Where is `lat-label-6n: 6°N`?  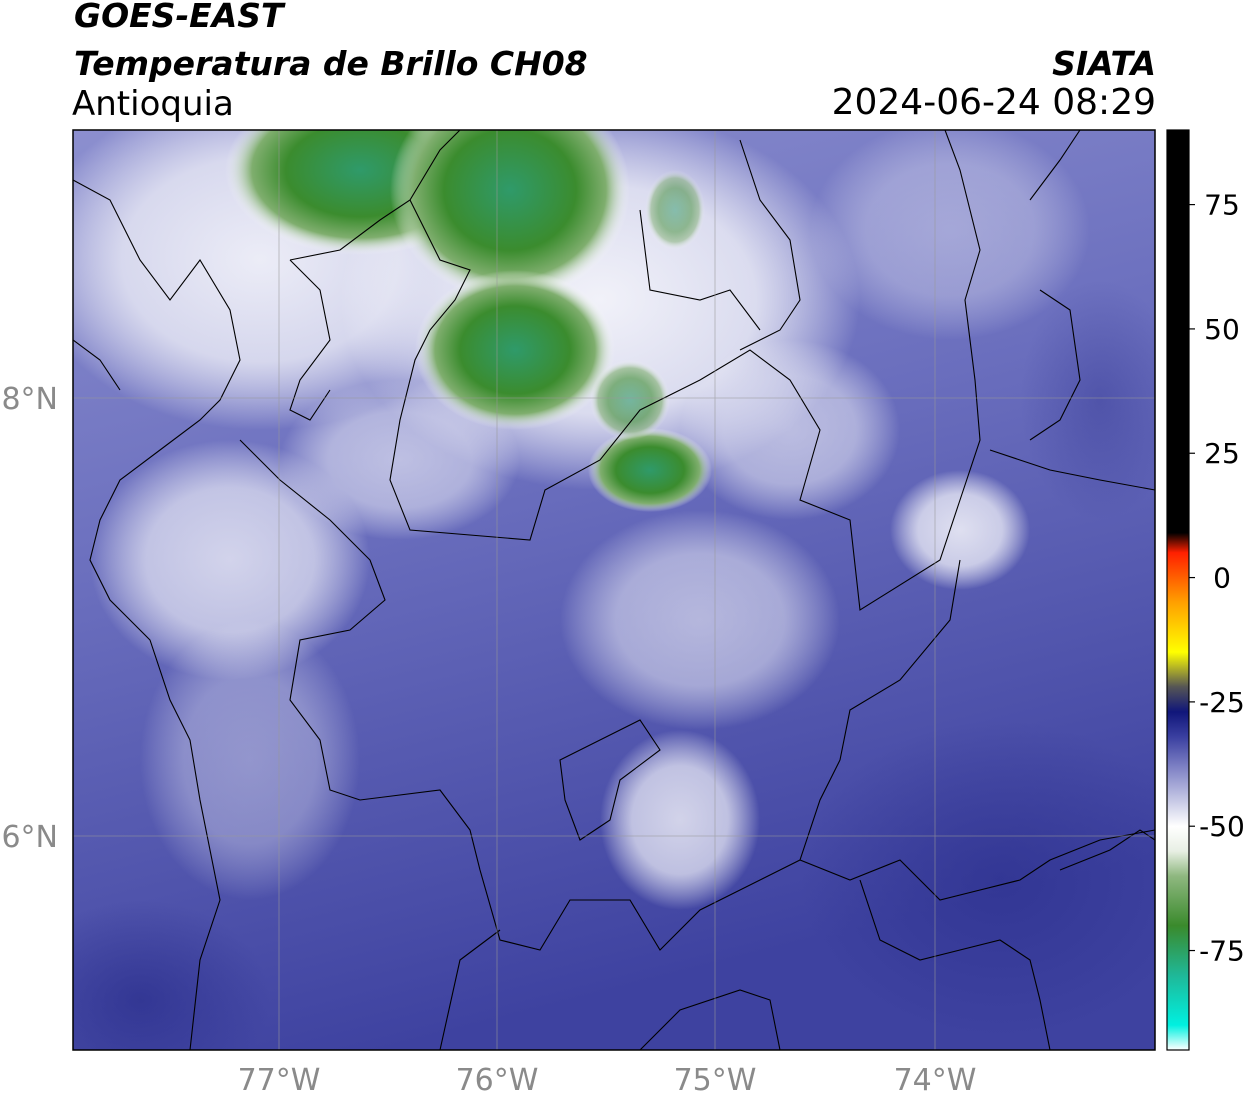
lat-label-6n: 6°N is located at coordinates (29, 837).